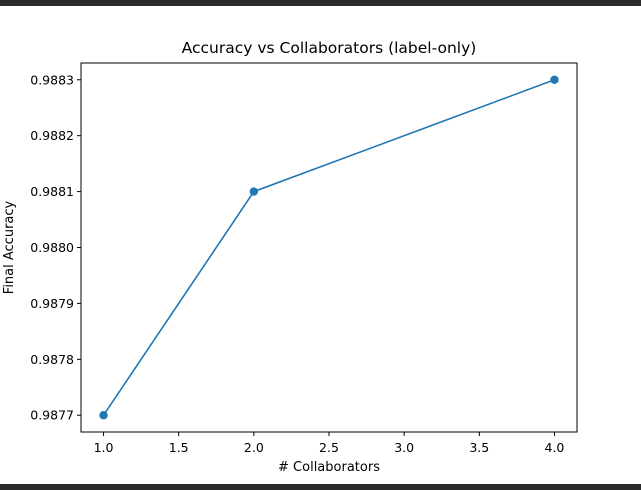 Image resolution: width=641 pixels, height=490 pixels. Describe the element at coordinates (52, 191) in the screenshot. I see `y-tick-label: 0.9881` at that location.